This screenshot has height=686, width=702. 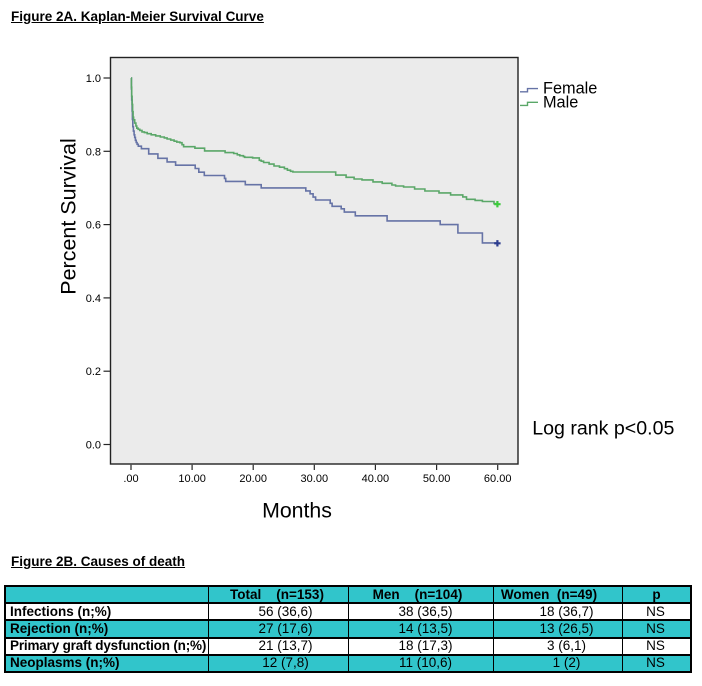 I want to click on svg-text: 0.8, so click(x=93, y=152).